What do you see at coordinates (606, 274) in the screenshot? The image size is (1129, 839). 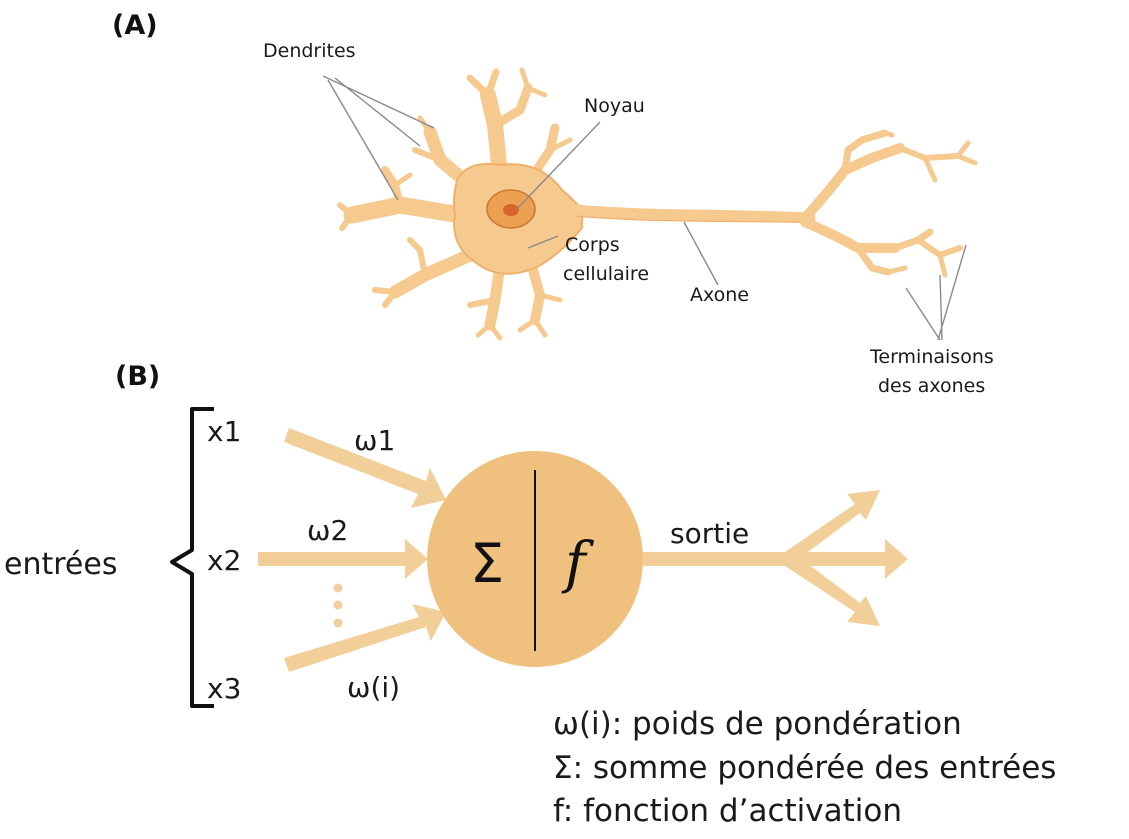 I see `label-cell-body-line2: cellulaire` at bounding box center [606, 274].